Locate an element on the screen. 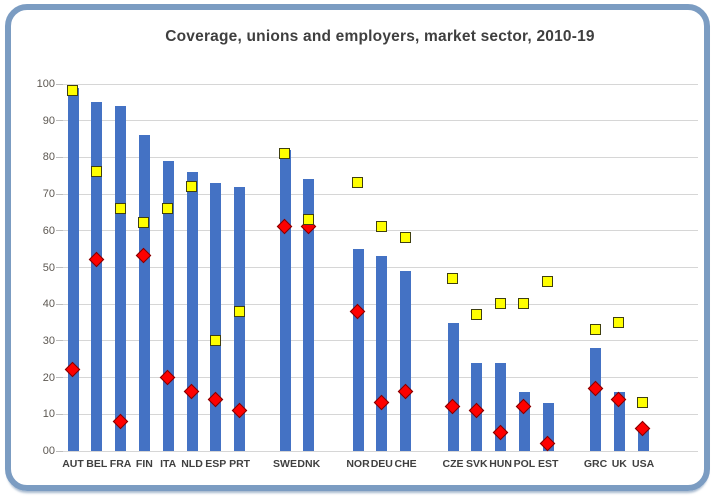 The height and width of the screenshot is (502, 715). x-axis-label: SWE is located at coordinates (285, 464).